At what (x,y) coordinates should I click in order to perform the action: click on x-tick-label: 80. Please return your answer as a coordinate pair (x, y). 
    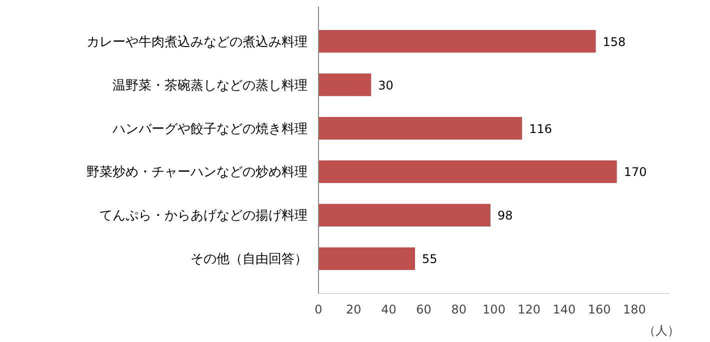
    Looking at the image, I should click on (459, 309).